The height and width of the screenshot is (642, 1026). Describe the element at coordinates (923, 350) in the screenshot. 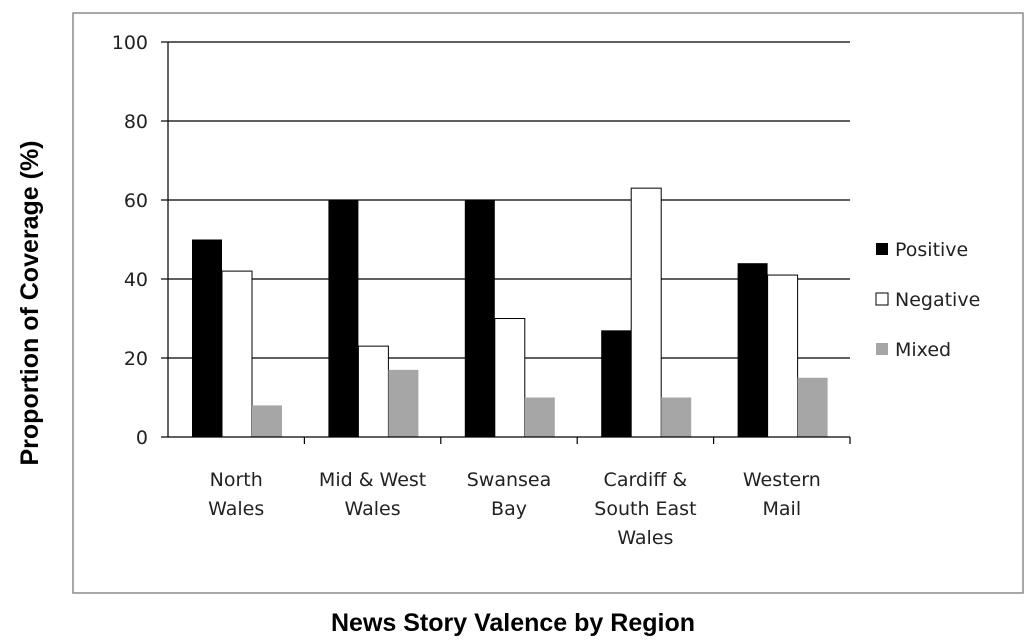

I see `legend-label-mixed: Mixed` at that location.